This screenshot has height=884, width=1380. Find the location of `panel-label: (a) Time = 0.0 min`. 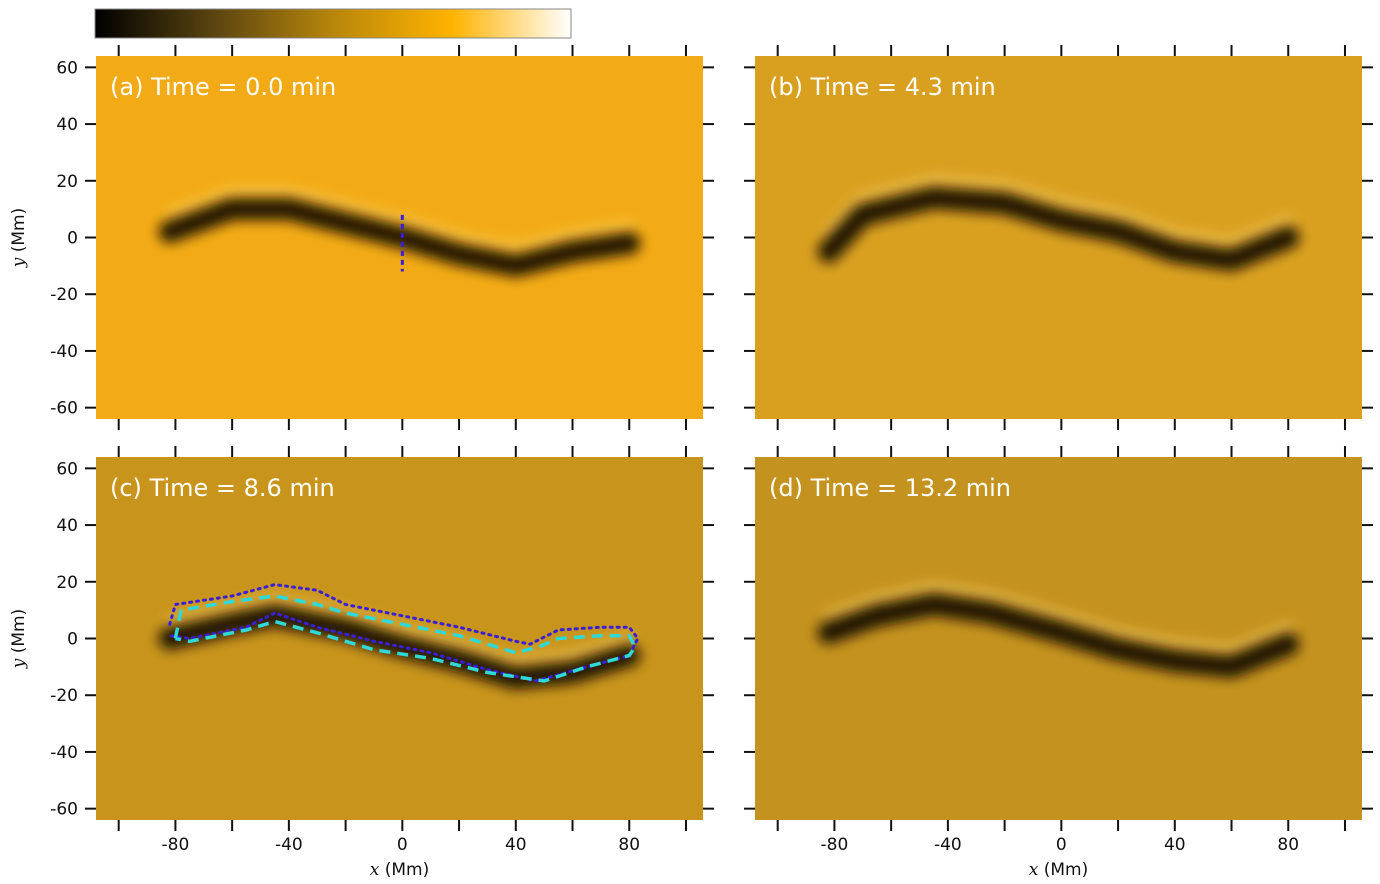

panel-label: (a) Time = 0.0 min is located at coordinates (223, 87).